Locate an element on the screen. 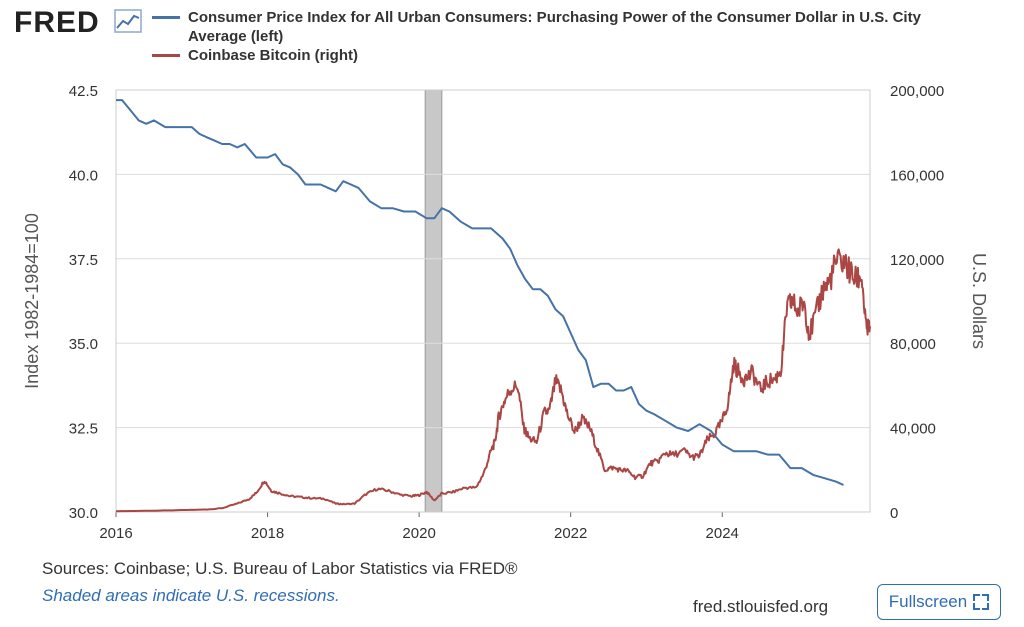  y-left-tick-2: 35.0 is located at coordinates (83, 344).